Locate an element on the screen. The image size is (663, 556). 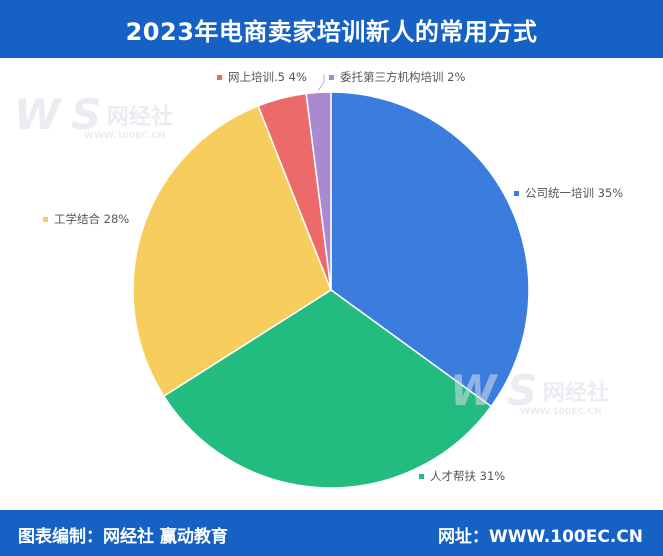
footer-bar: 图表编制：网经社 赢动教育 网址：WWW.100EC.CN is located at coordinates (331, 533).